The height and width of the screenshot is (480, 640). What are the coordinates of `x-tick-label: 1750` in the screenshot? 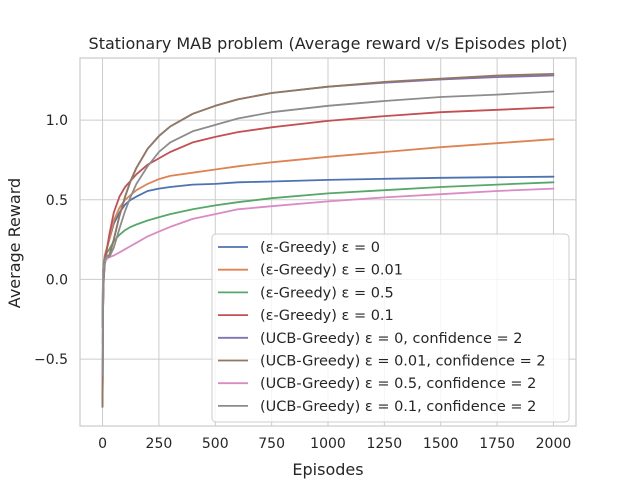 It's located at (497, 444).